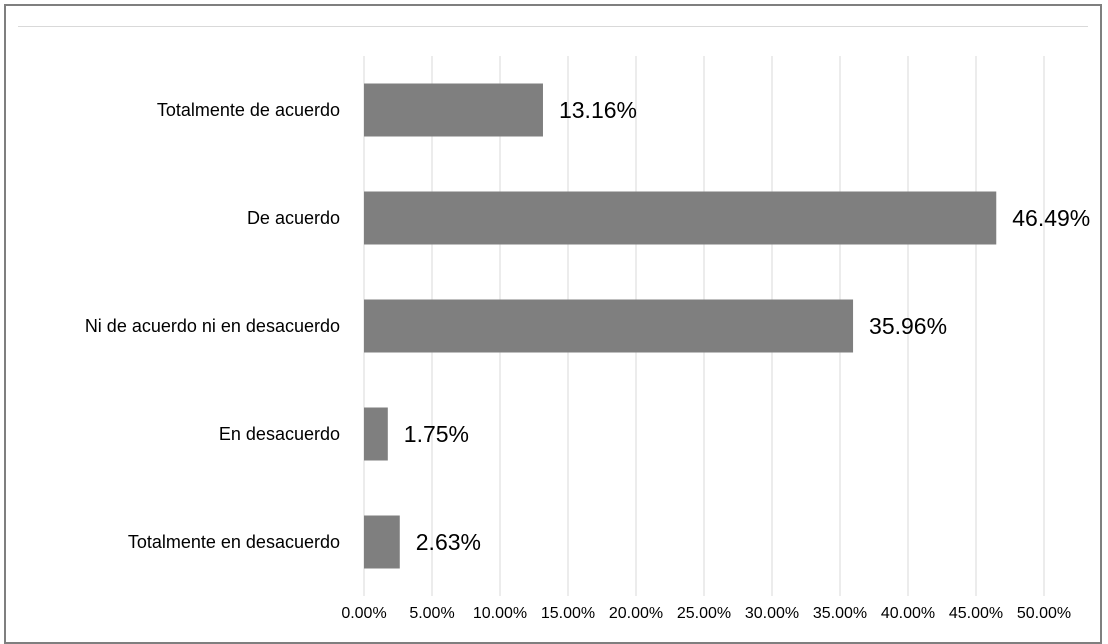  What do you see at coordinates (500, 613) in the screenshot?
I see `x-tick-label: 10.00%` at bounding box center [500, 613].